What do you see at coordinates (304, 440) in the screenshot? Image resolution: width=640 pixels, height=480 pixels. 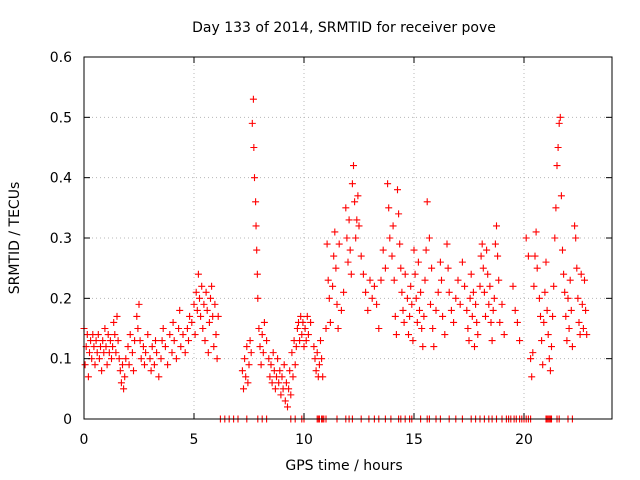 I see `x-tick-label: 10` at bounding box center [304, 440].